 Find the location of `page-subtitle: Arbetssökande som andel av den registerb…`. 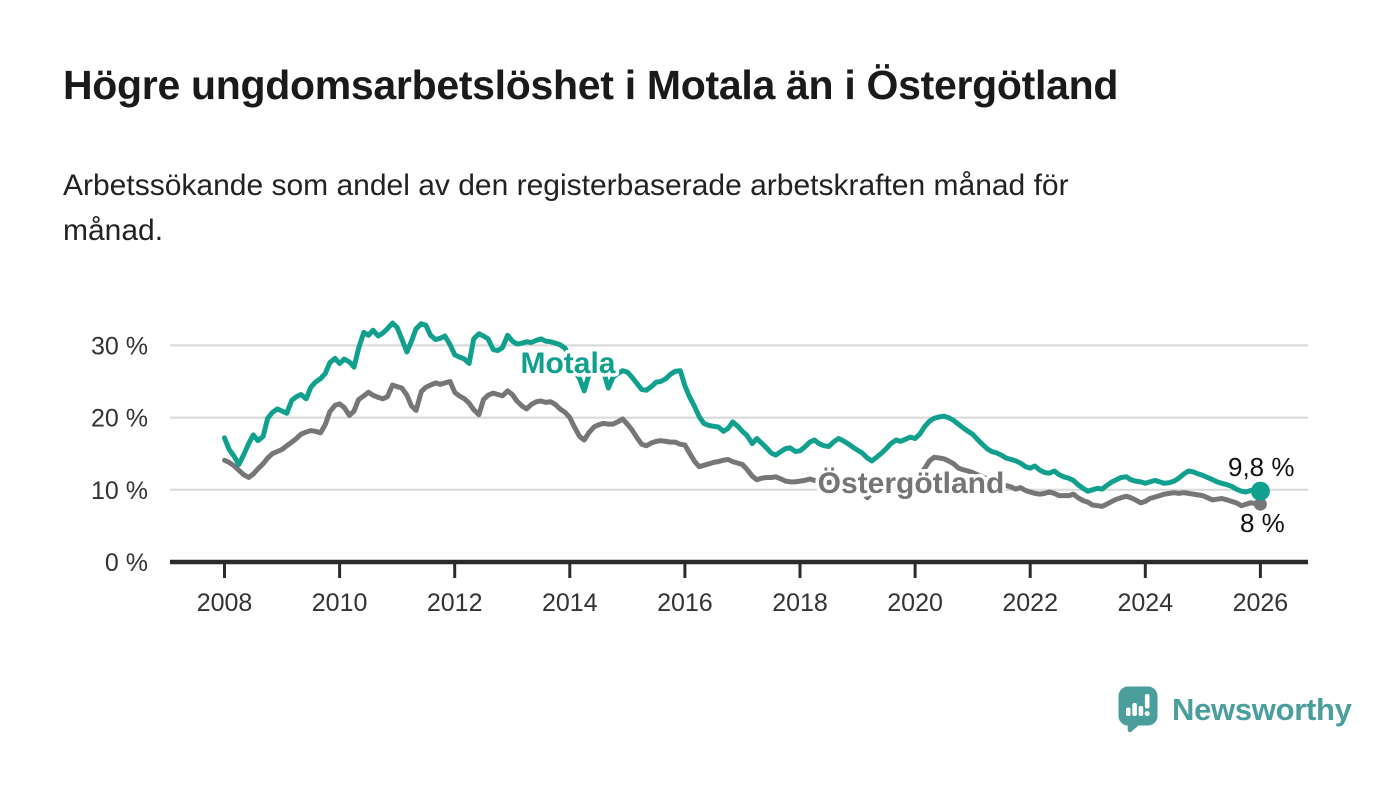

page-subtitle: Arbetssökande som andel av den registerb… is located at coordinates (566, 208).